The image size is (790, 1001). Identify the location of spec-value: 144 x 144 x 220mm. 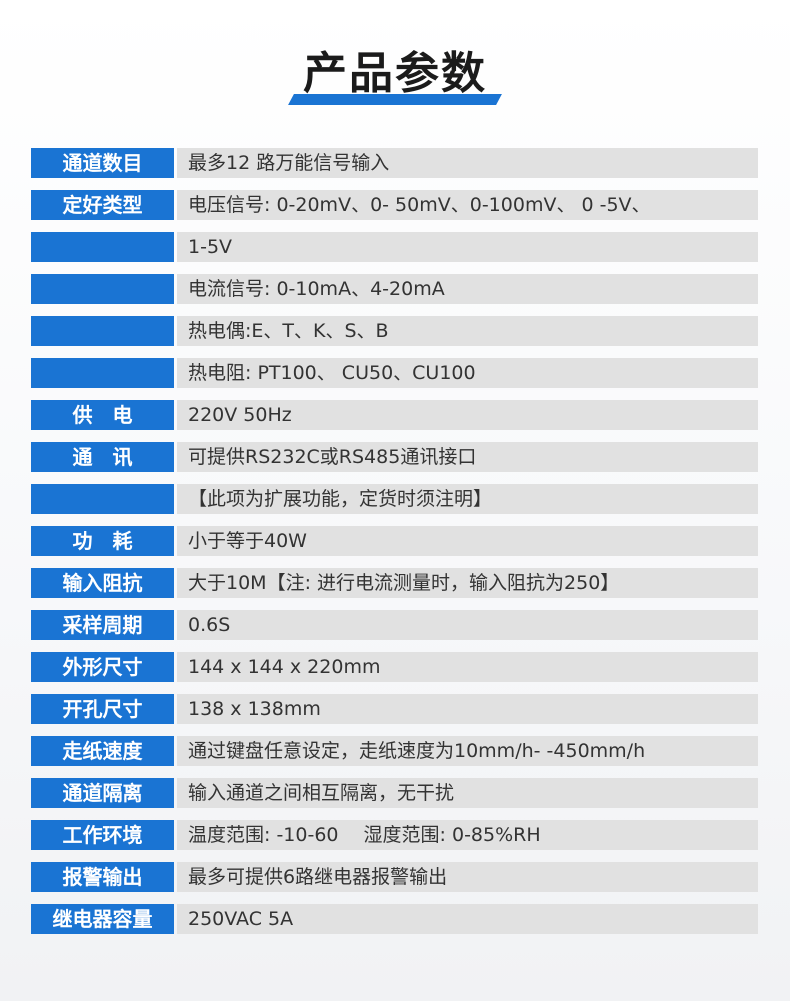
(467, 667).